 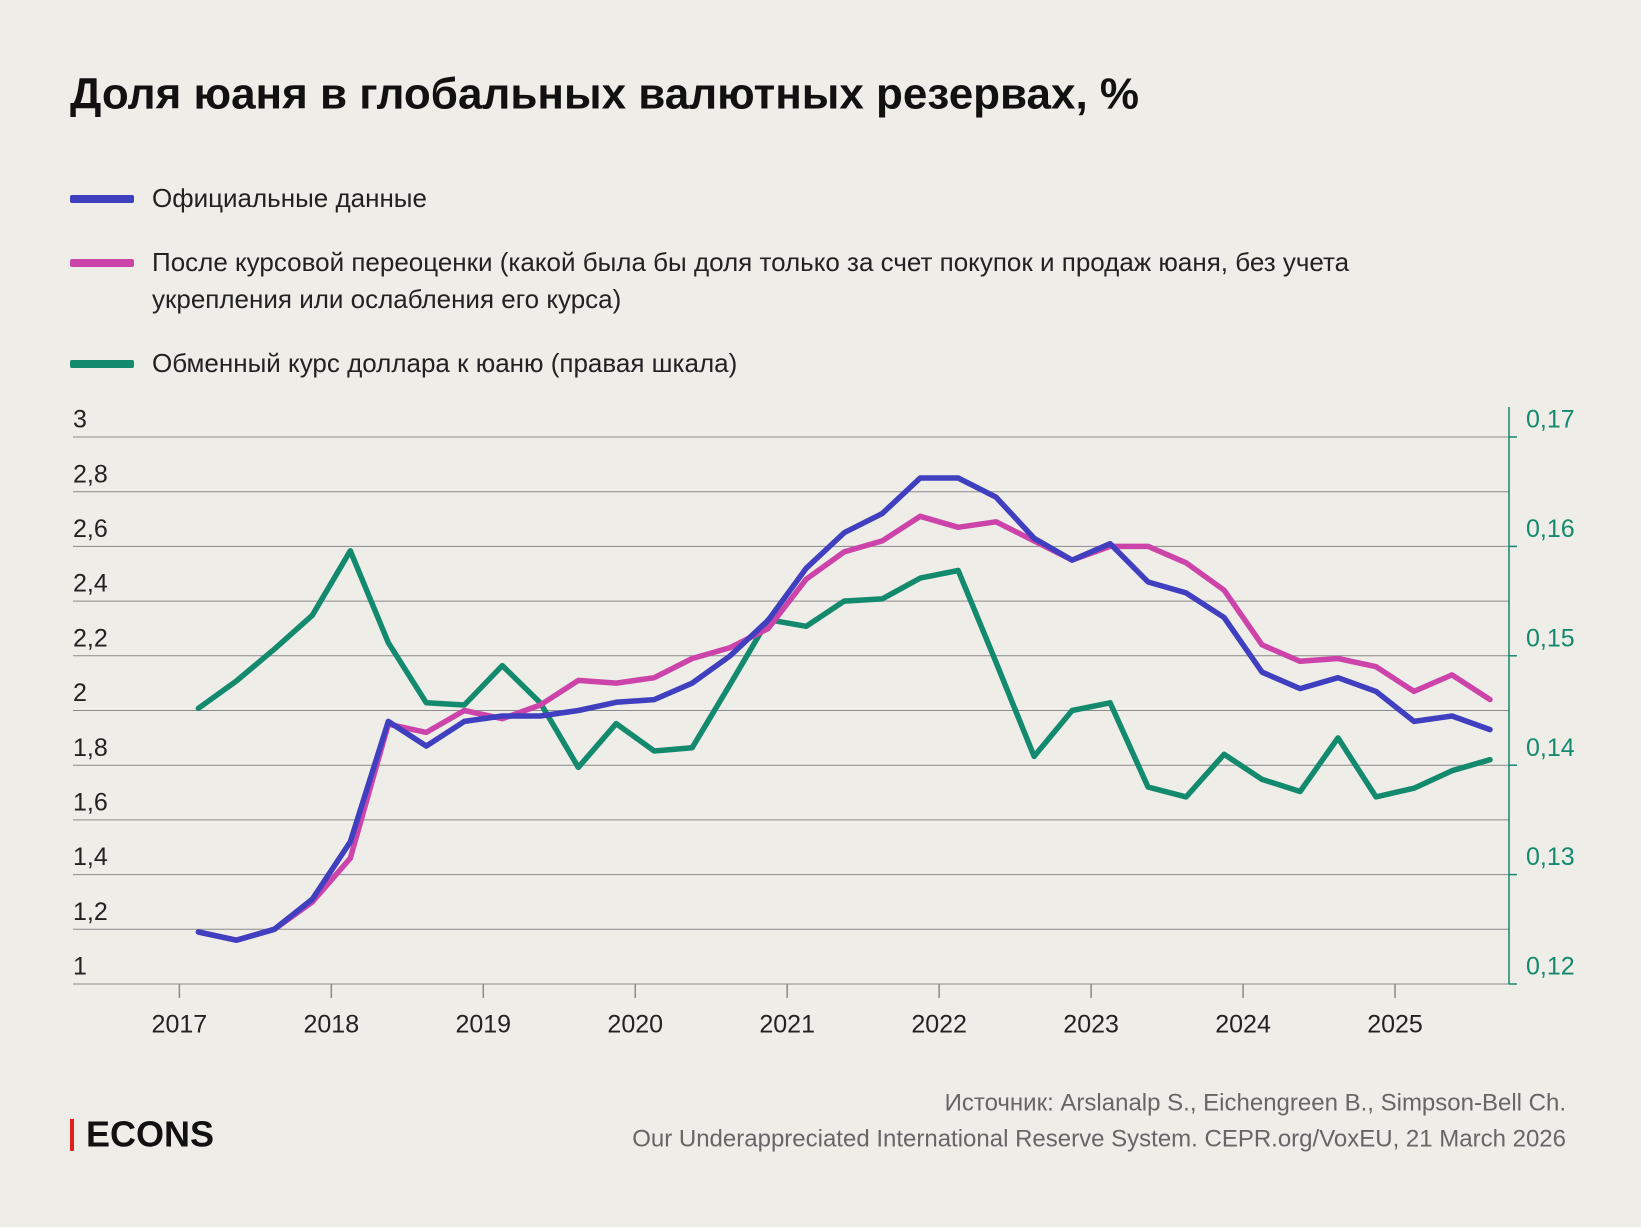 I want to click on x-tick-label: 2023, so click(x=1091, y=1025).